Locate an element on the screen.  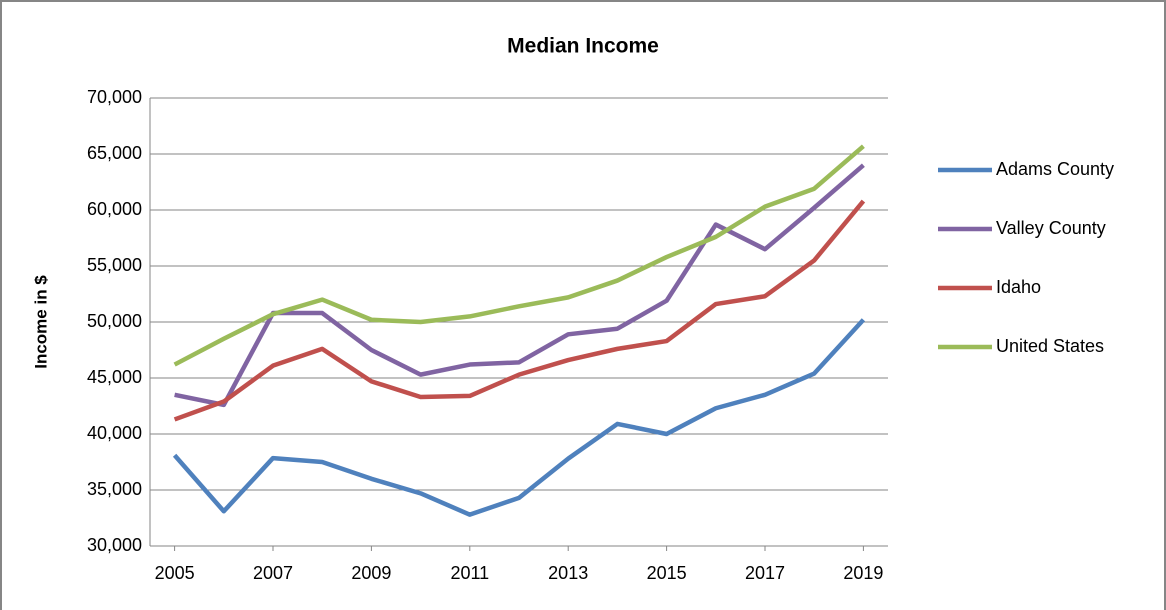
y-axis-label: Income in $ is located at coordinates (40, 322).